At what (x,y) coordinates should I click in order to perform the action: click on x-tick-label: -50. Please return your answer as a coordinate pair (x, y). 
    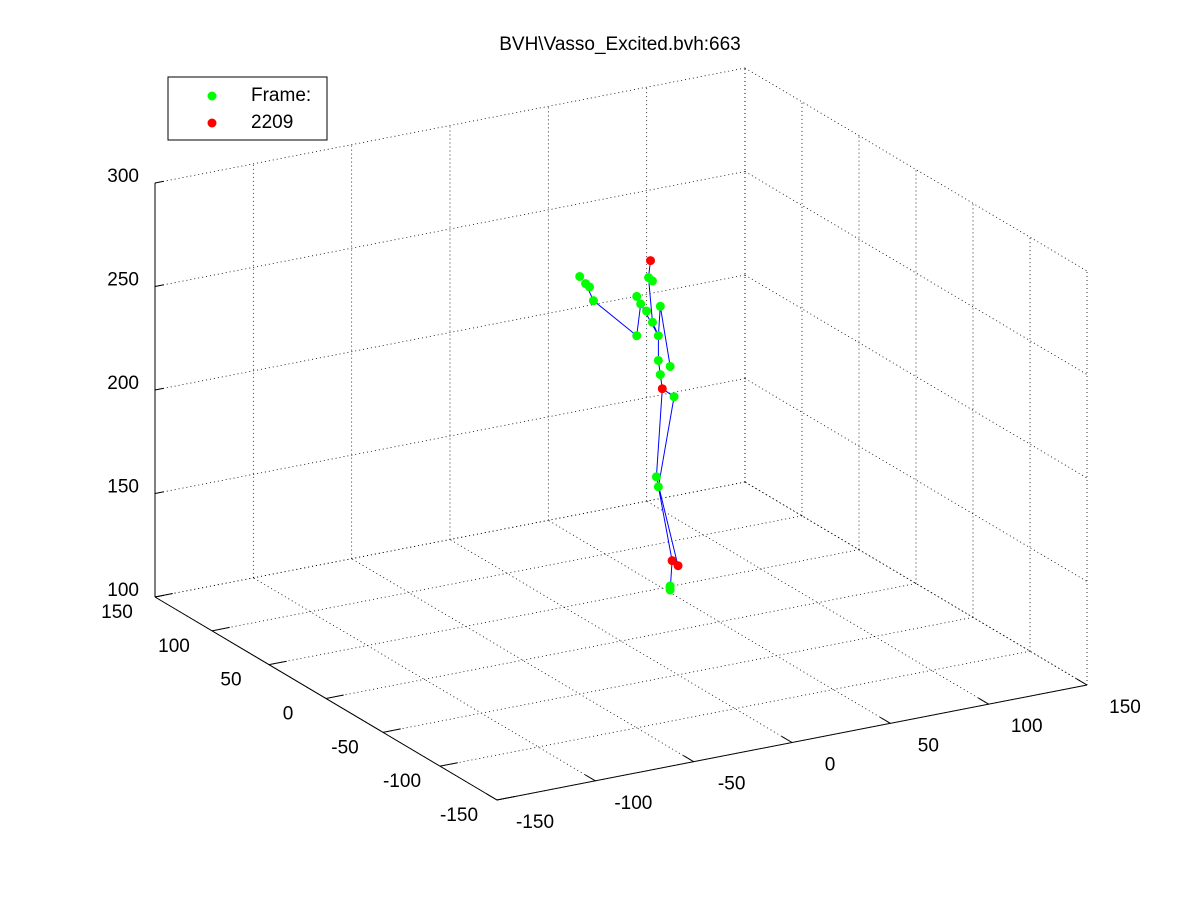
    Looking at the image, I should click on (731, 784).